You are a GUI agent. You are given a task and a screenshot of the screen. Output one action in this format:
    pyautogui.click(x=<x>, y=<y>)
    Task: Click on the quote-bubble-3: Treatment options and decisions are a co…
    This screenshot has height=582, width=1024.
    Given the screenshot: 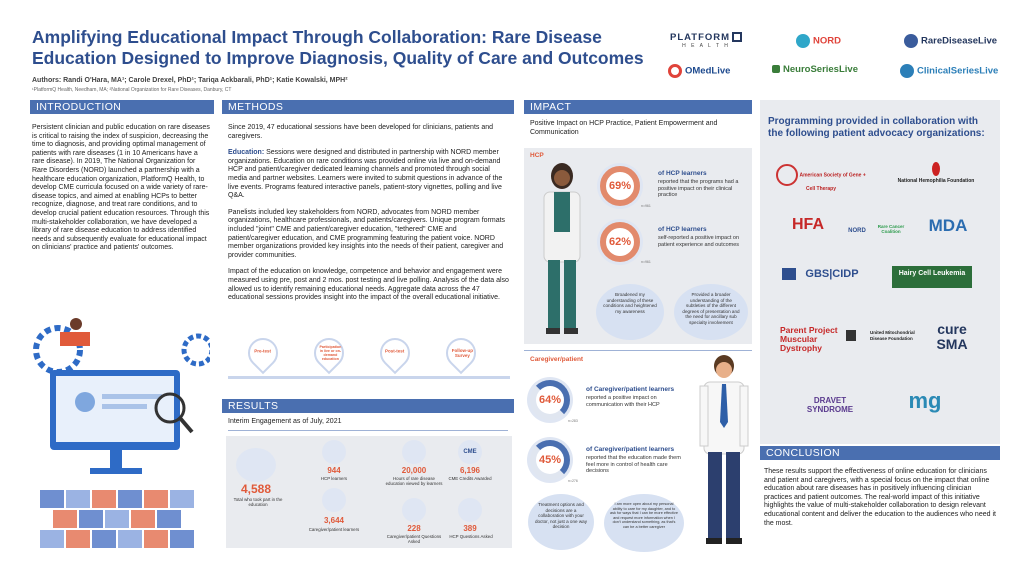 What is the action you would take?
    pyautogui.click(x=561, y=522)
    